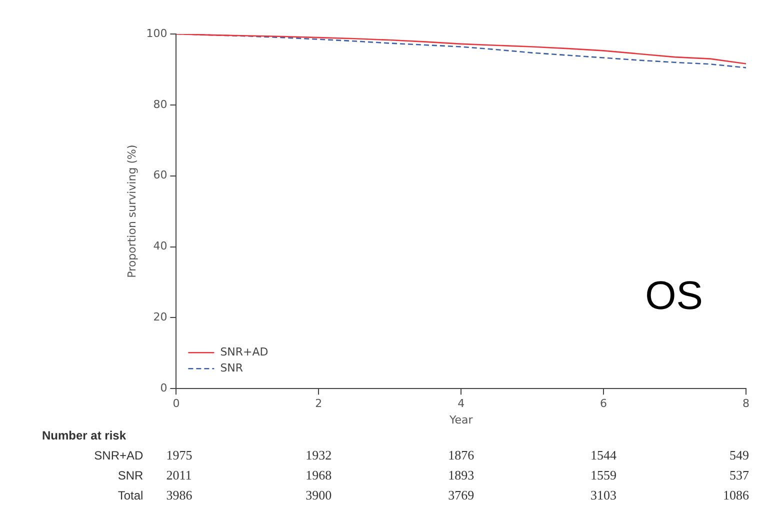 This screenshot has width=768, height=527. What do you see at coordinates (160, 175) in the screenshot?
I see `y-tick-label: 60` at bounding box center [160, 175].